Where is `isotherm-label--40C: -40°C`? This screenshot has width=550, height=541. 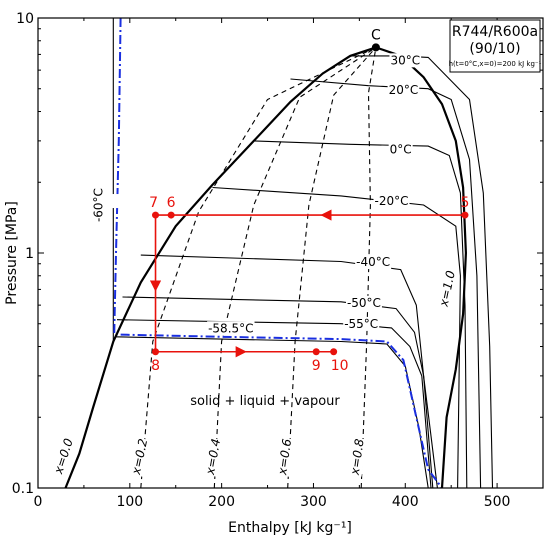
isotherm-label--40C: -40°C is located at coordinates (373, 262).